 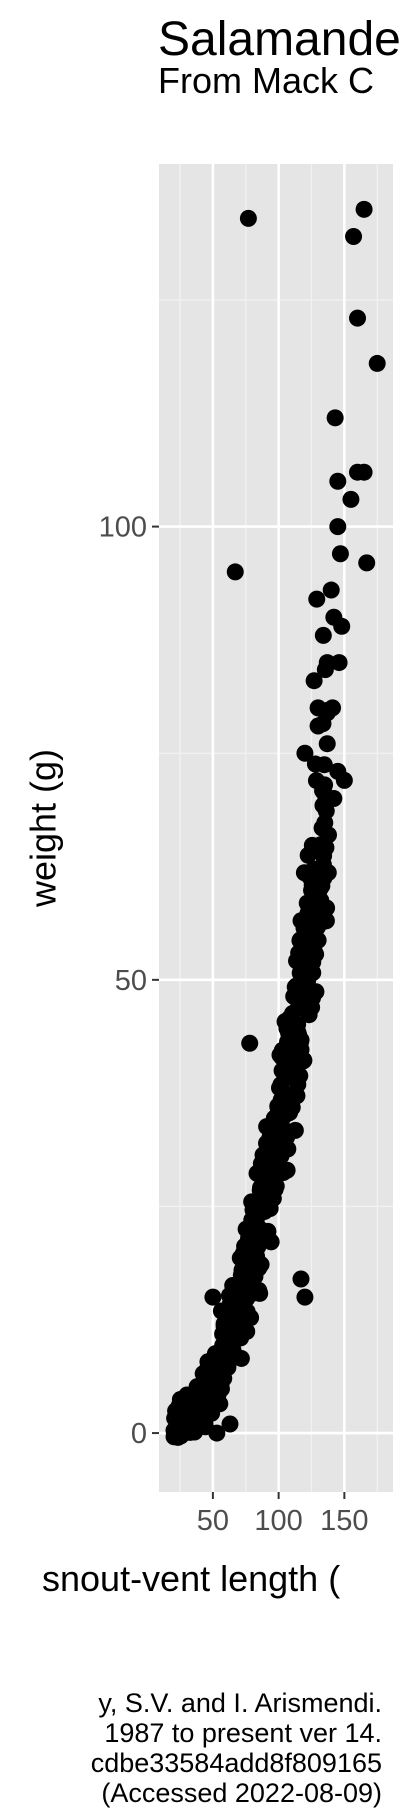 I want to click on y-axis-label: weight (g), so click(x=43, y=828).